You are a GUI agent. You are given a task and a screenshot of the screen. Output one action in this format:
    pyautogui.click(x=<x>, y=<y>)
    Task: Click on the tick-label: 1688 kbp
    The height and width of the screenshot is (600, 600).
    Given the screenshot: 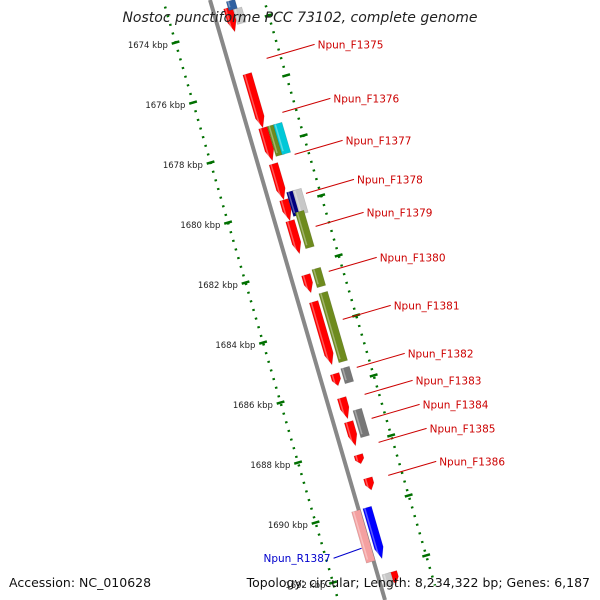 What is the action you would take?
    pyautogui.click(x=270, y=466)
    